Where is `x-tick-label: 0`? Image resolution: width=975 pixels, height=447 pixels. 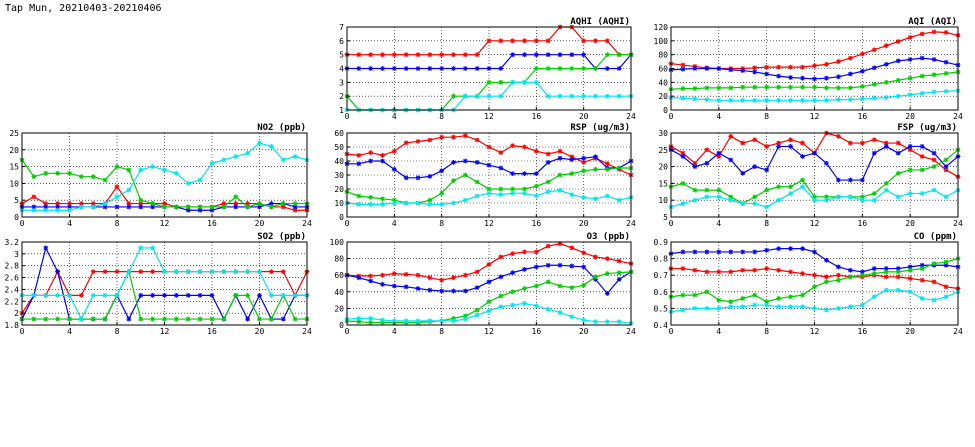
x-tick-label: 0 is located at coordinates (347, 331).